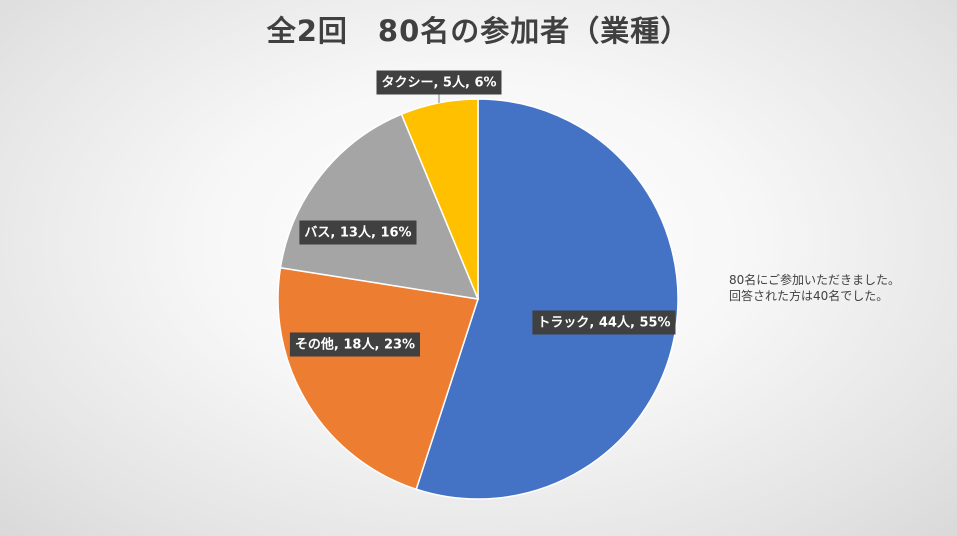 The image size is (957, 536). I want to click on data-label-1: その他, 18人, 23%, so click(354, 344).